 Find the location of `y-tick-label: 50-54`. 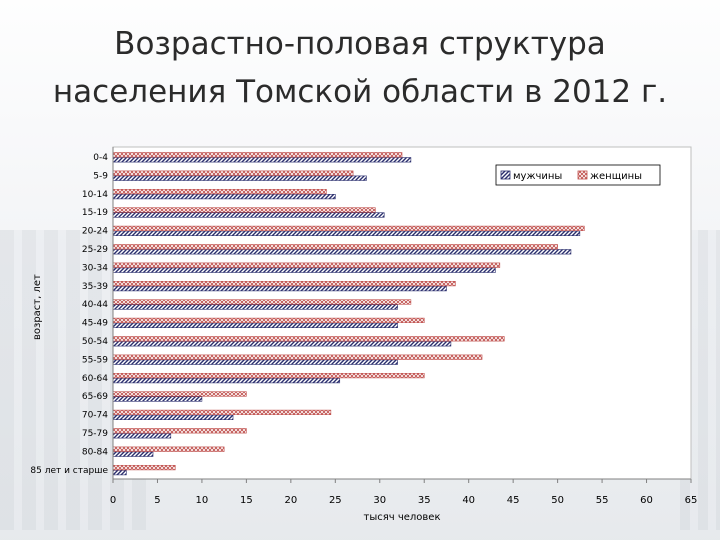

y-tick-label: 50-54 is located at coordinates (95, 342).